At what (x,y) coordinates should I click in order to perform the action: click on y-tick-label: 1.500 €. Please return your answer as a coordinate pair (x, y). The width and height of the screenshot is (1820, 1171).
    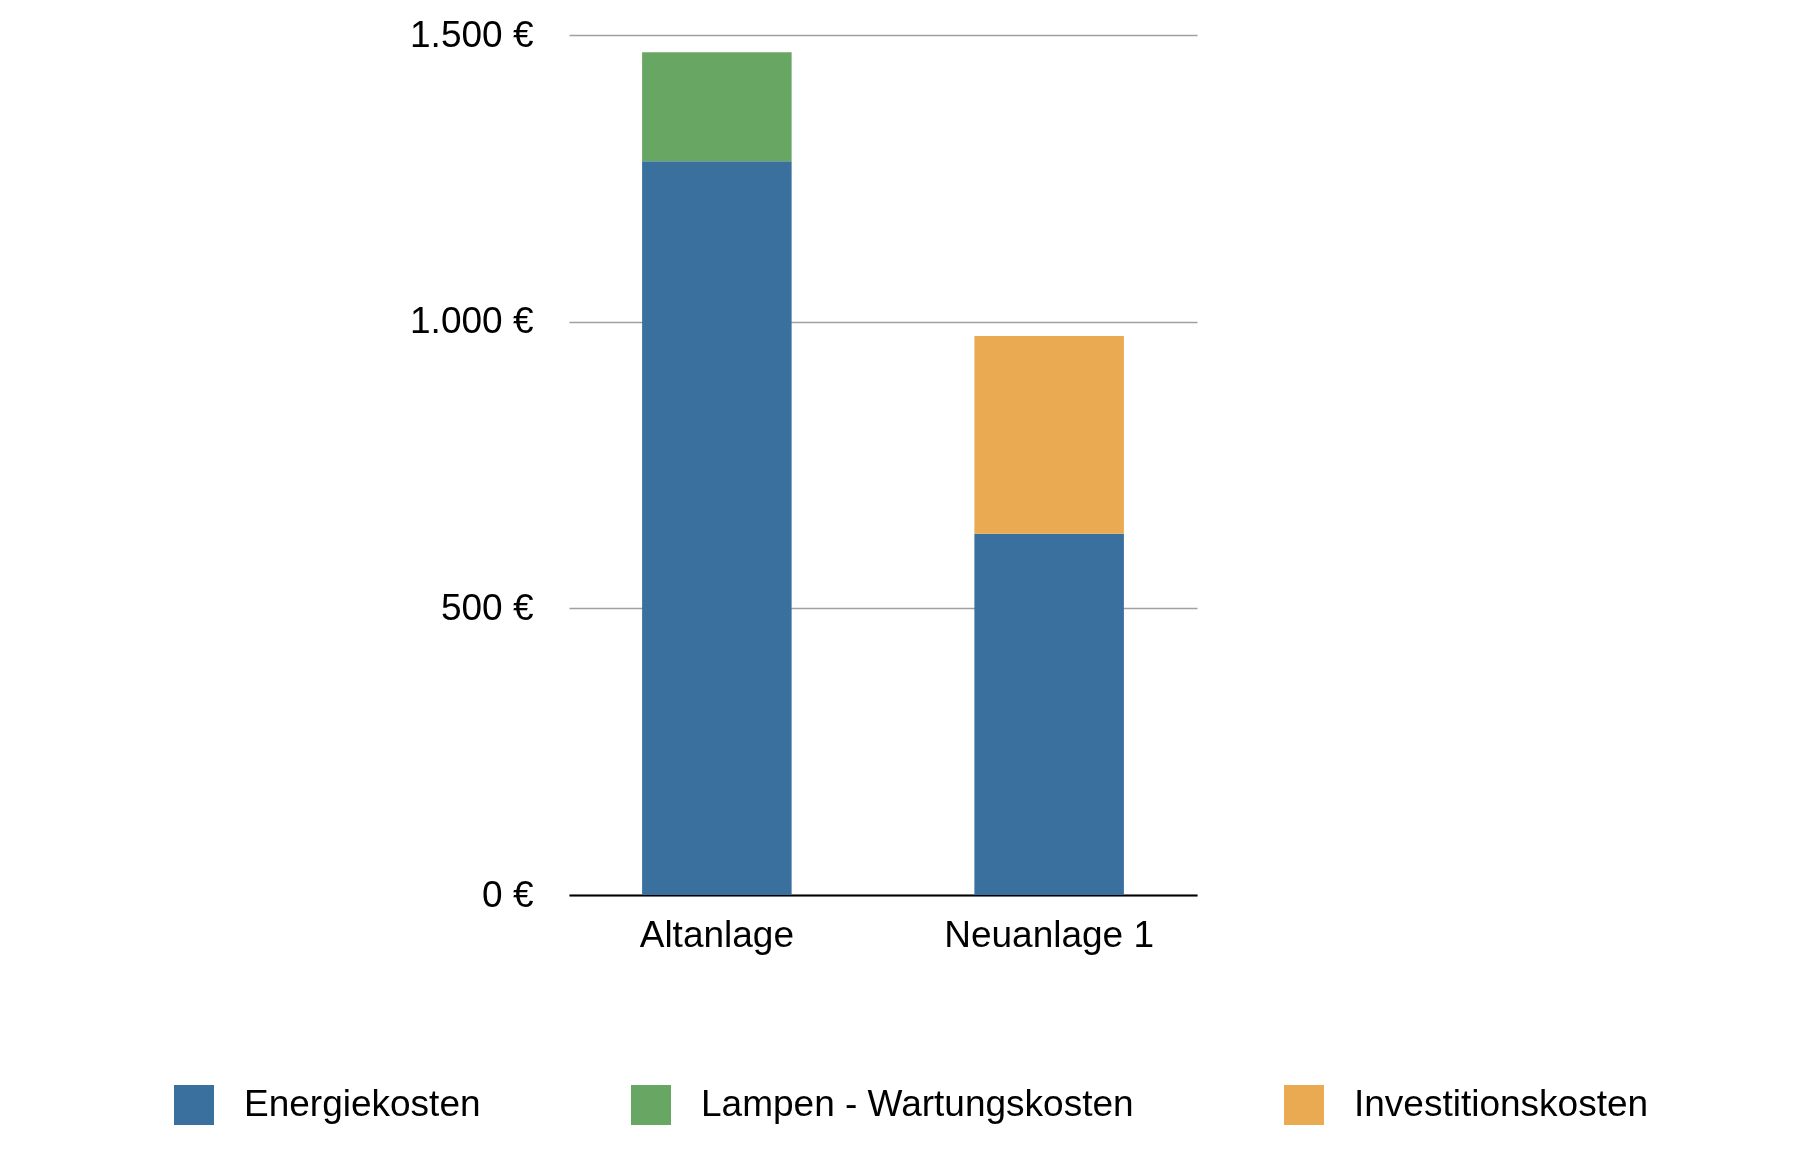
    Looking at the image, I should click on (472, 34).